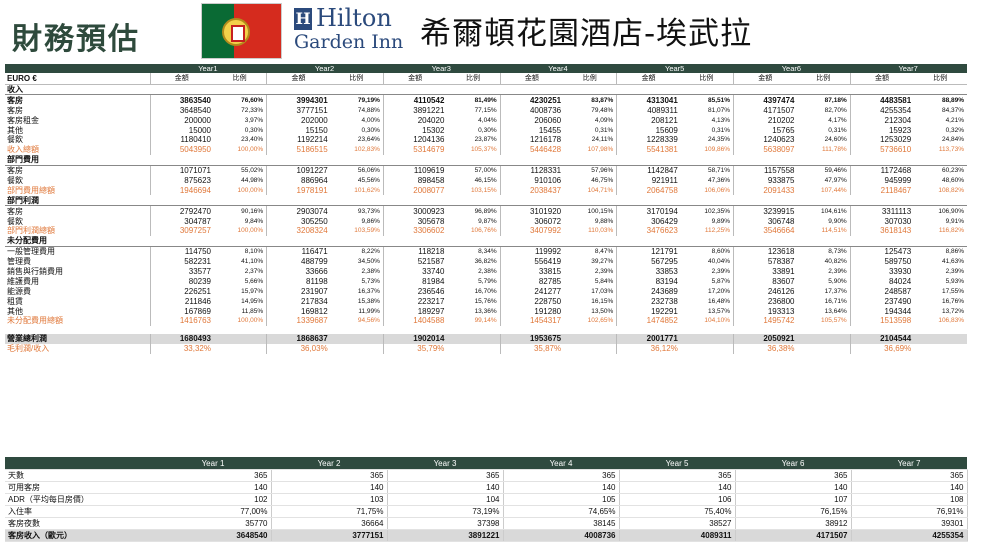  What do you see at coordinates (474, 211) in the screenshot?
I see `ratio-cell: 96,89%` at bounding box center [474, 211].